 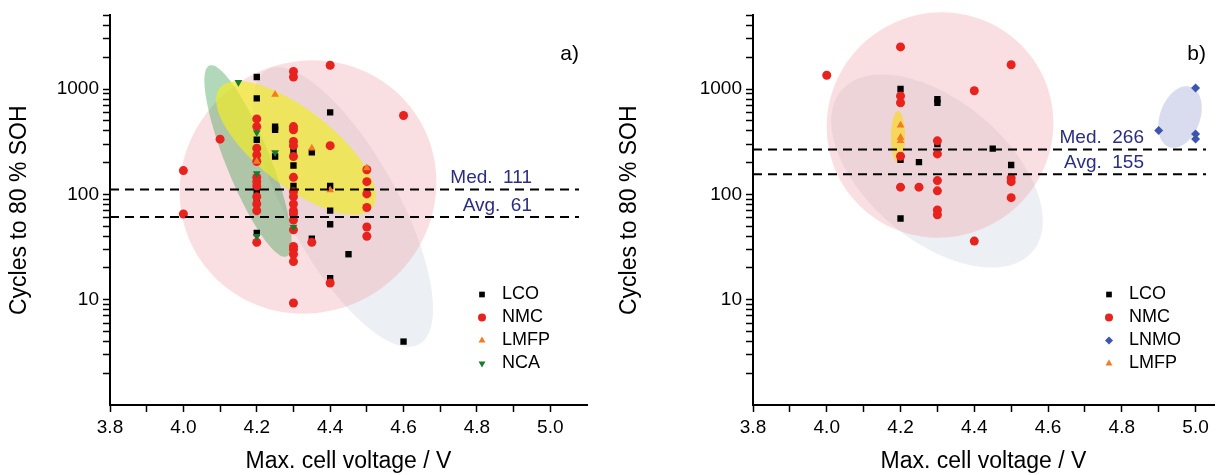 I want to click on annotation: b), so click(x=1196, y=52).